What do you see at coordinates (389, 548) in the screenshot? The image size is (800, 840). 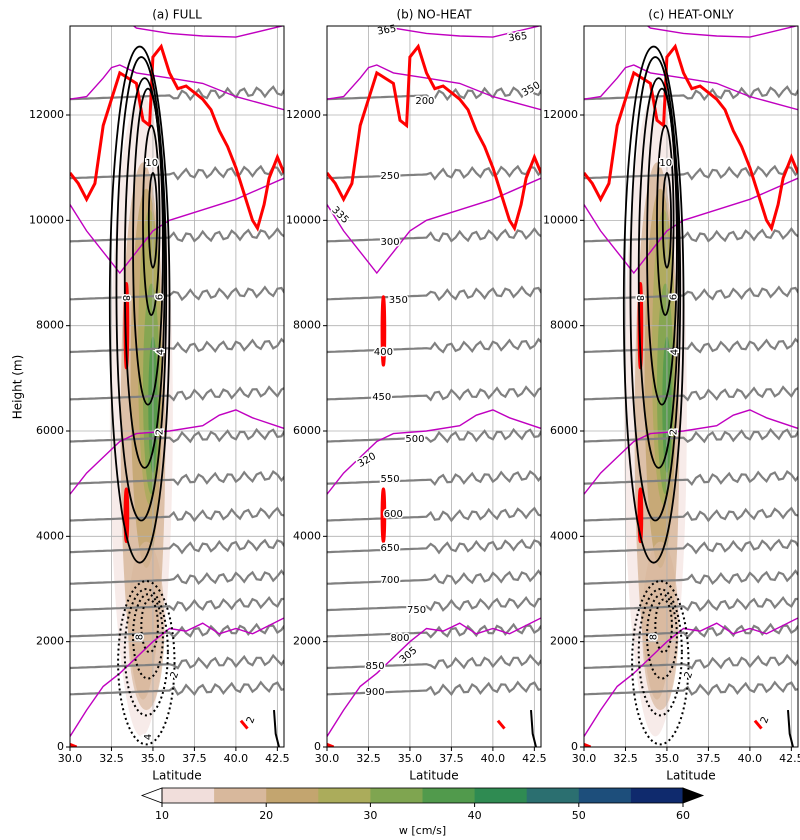 I see `contour-label: 650` at bounding box center [389, 548].